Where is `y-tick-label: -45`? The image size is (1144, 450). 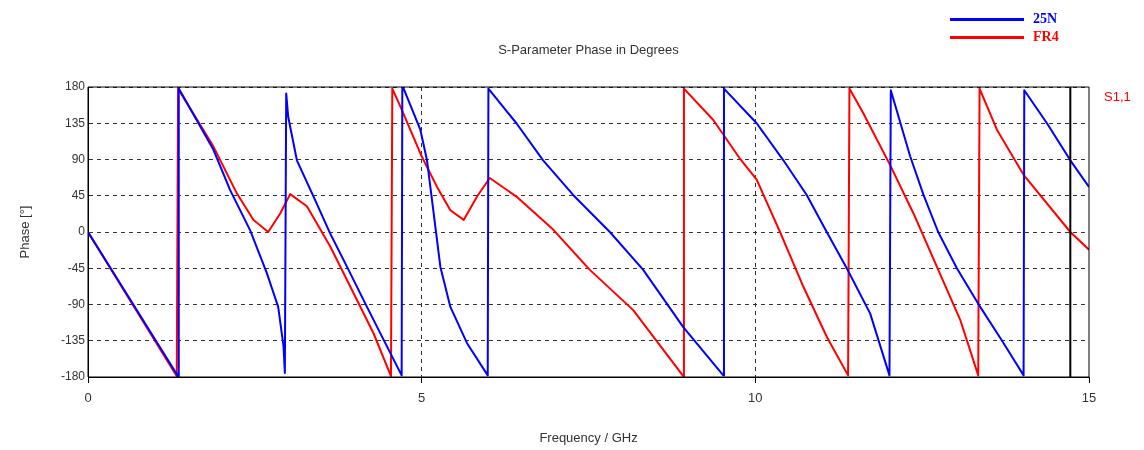
y-tick-label: -45 is located at coordinates (76, 267).